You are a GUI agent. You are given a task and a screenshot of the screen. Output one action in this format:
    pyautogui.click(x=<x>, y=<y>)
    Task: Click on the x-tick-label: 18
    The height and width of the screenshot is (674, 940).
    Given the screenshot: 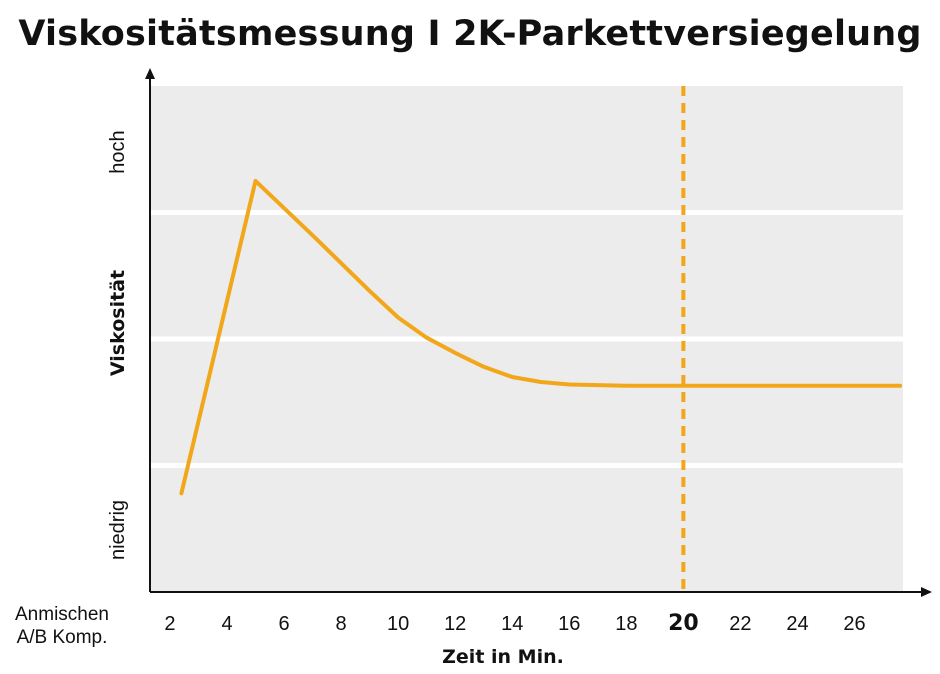 What is the action you would take?
    pyautogui.click(x=626, y=624)
    